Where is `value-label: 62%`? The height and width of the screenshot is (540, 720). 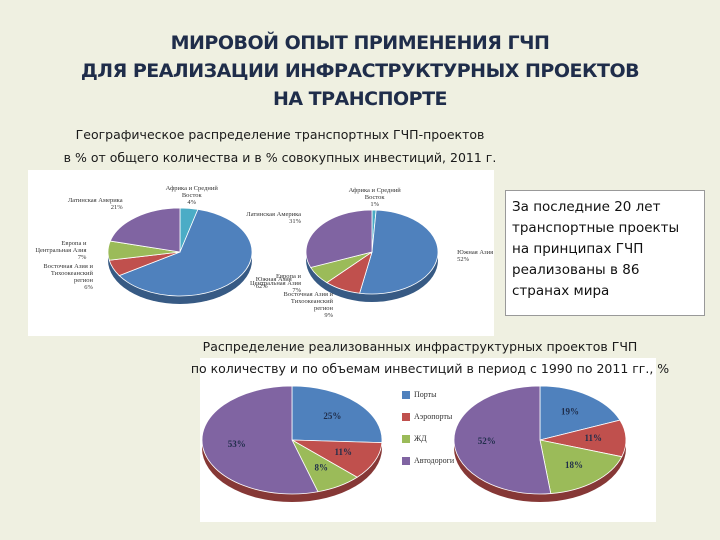 value-label: 62% is located at coordinates (261, 286).